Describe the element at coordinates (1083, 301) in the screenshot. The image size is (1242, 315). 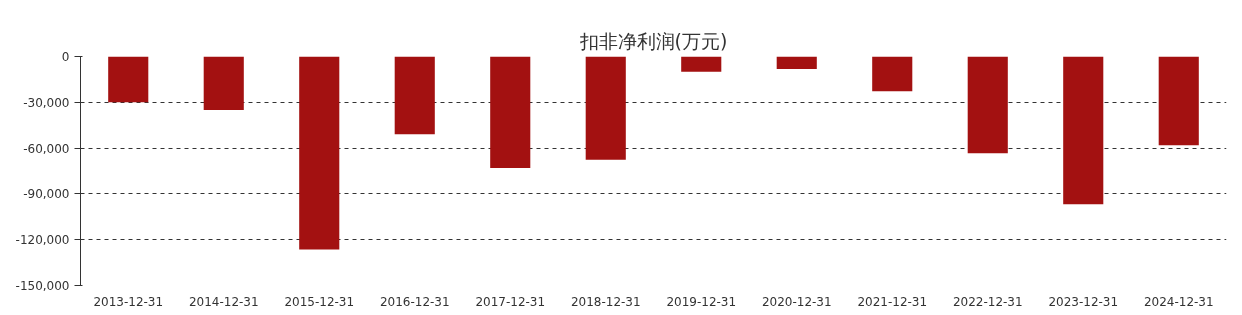
I see `x-tick-label: 2023-12-31` at that location.